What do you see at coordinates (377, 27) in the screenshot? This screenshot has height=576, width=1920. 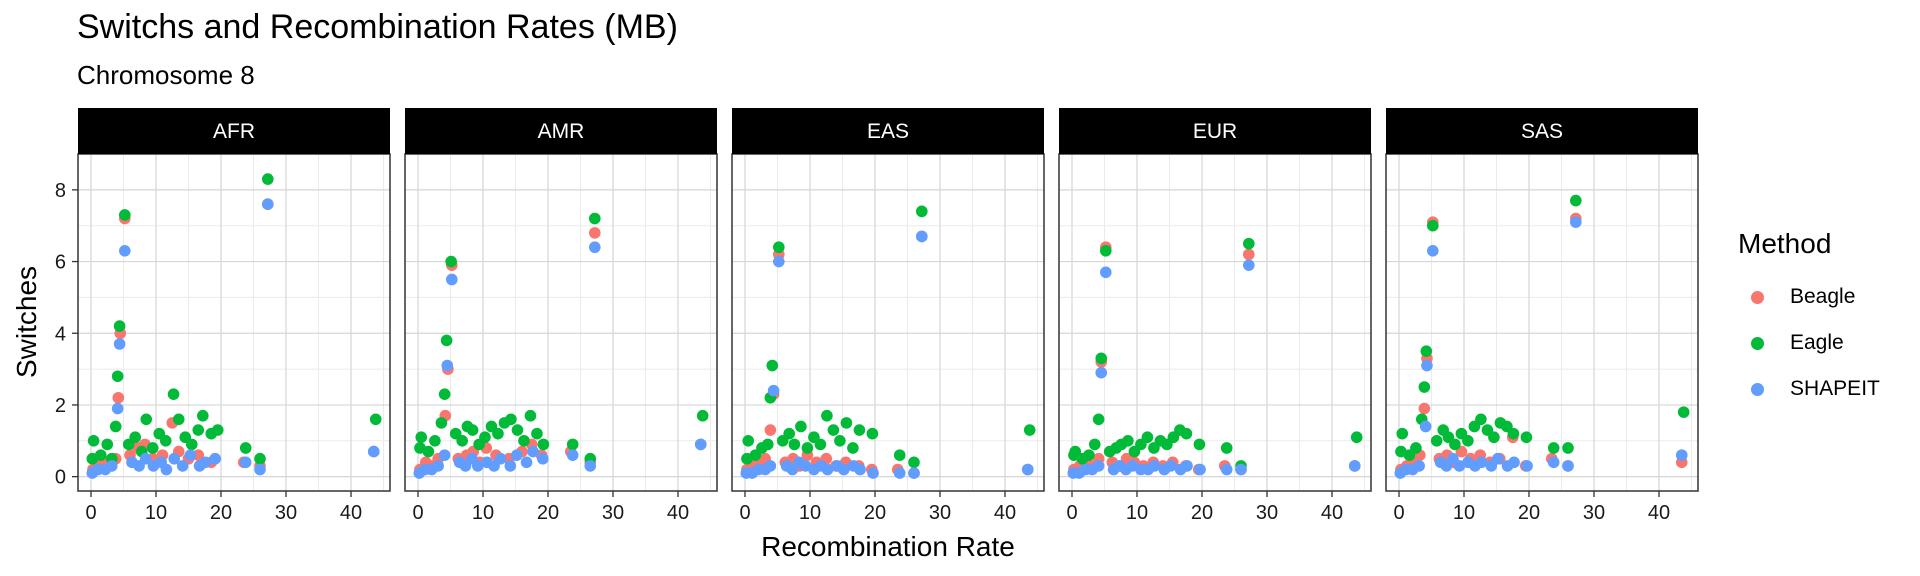 I see `chart-title: Switchs and Recombination Rates (MB)` at bounding box center [377, 27].